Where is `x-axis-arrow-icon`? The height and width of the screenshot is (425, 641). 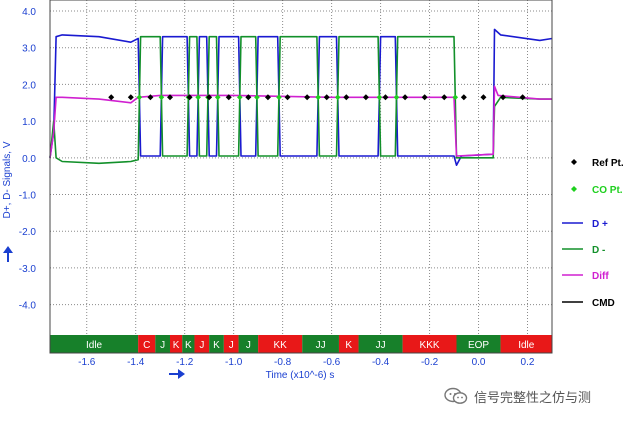
x-axis-arrow-icon is located at coordinates (177, 374).